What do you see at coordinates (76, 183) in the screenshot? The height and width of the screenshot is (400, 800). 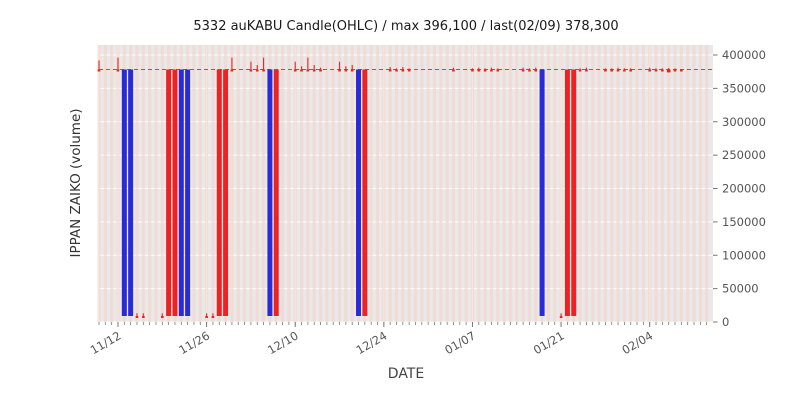 I see `y-axis-label: IPPAN ZAIKO (volume)` at bounding box center [76, 183].